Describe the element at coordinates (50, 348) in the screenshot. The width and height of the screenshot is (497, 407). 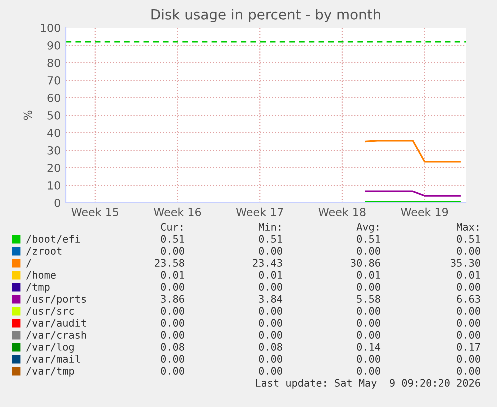
I see `legend-label: /var/log` at that location.